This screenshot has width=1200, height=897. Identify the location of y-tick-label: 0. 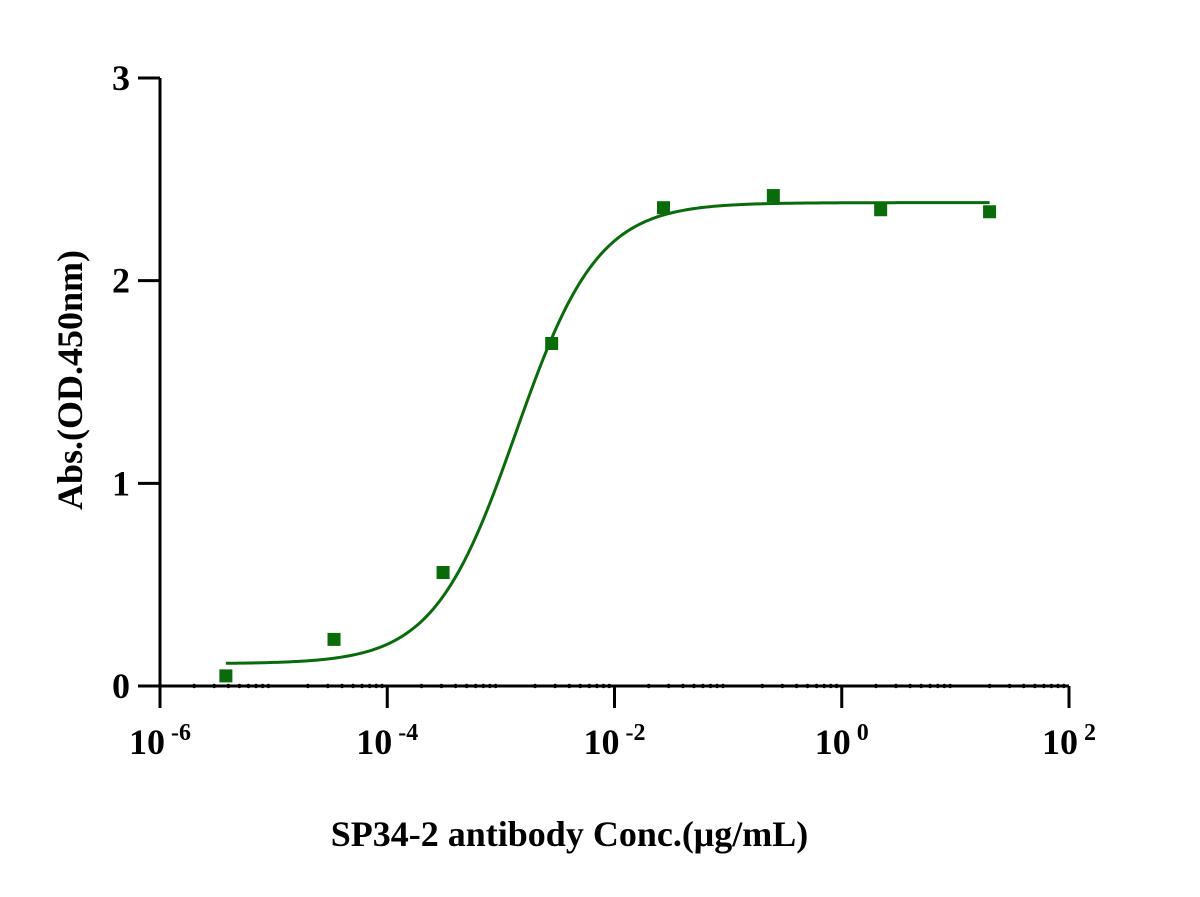
(121, 686).